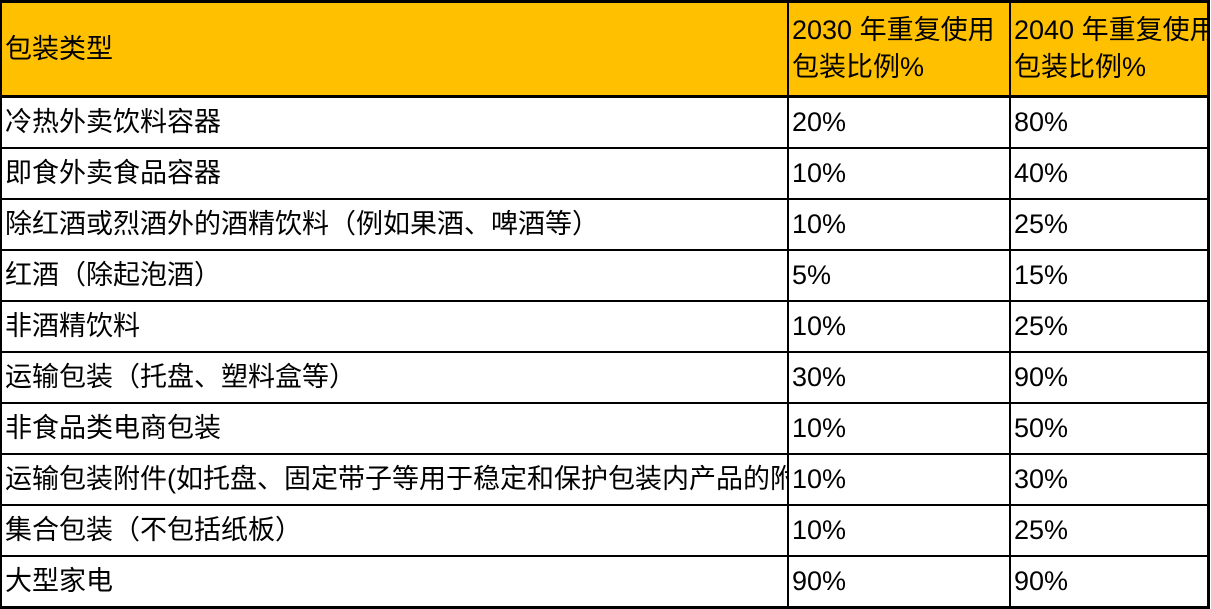 The height and width of the screenshot is (609, 1211). Describe the element at coordinates (858, 67) in the screenshot. I see `header-2030-line2: 包装比例%` at that location.